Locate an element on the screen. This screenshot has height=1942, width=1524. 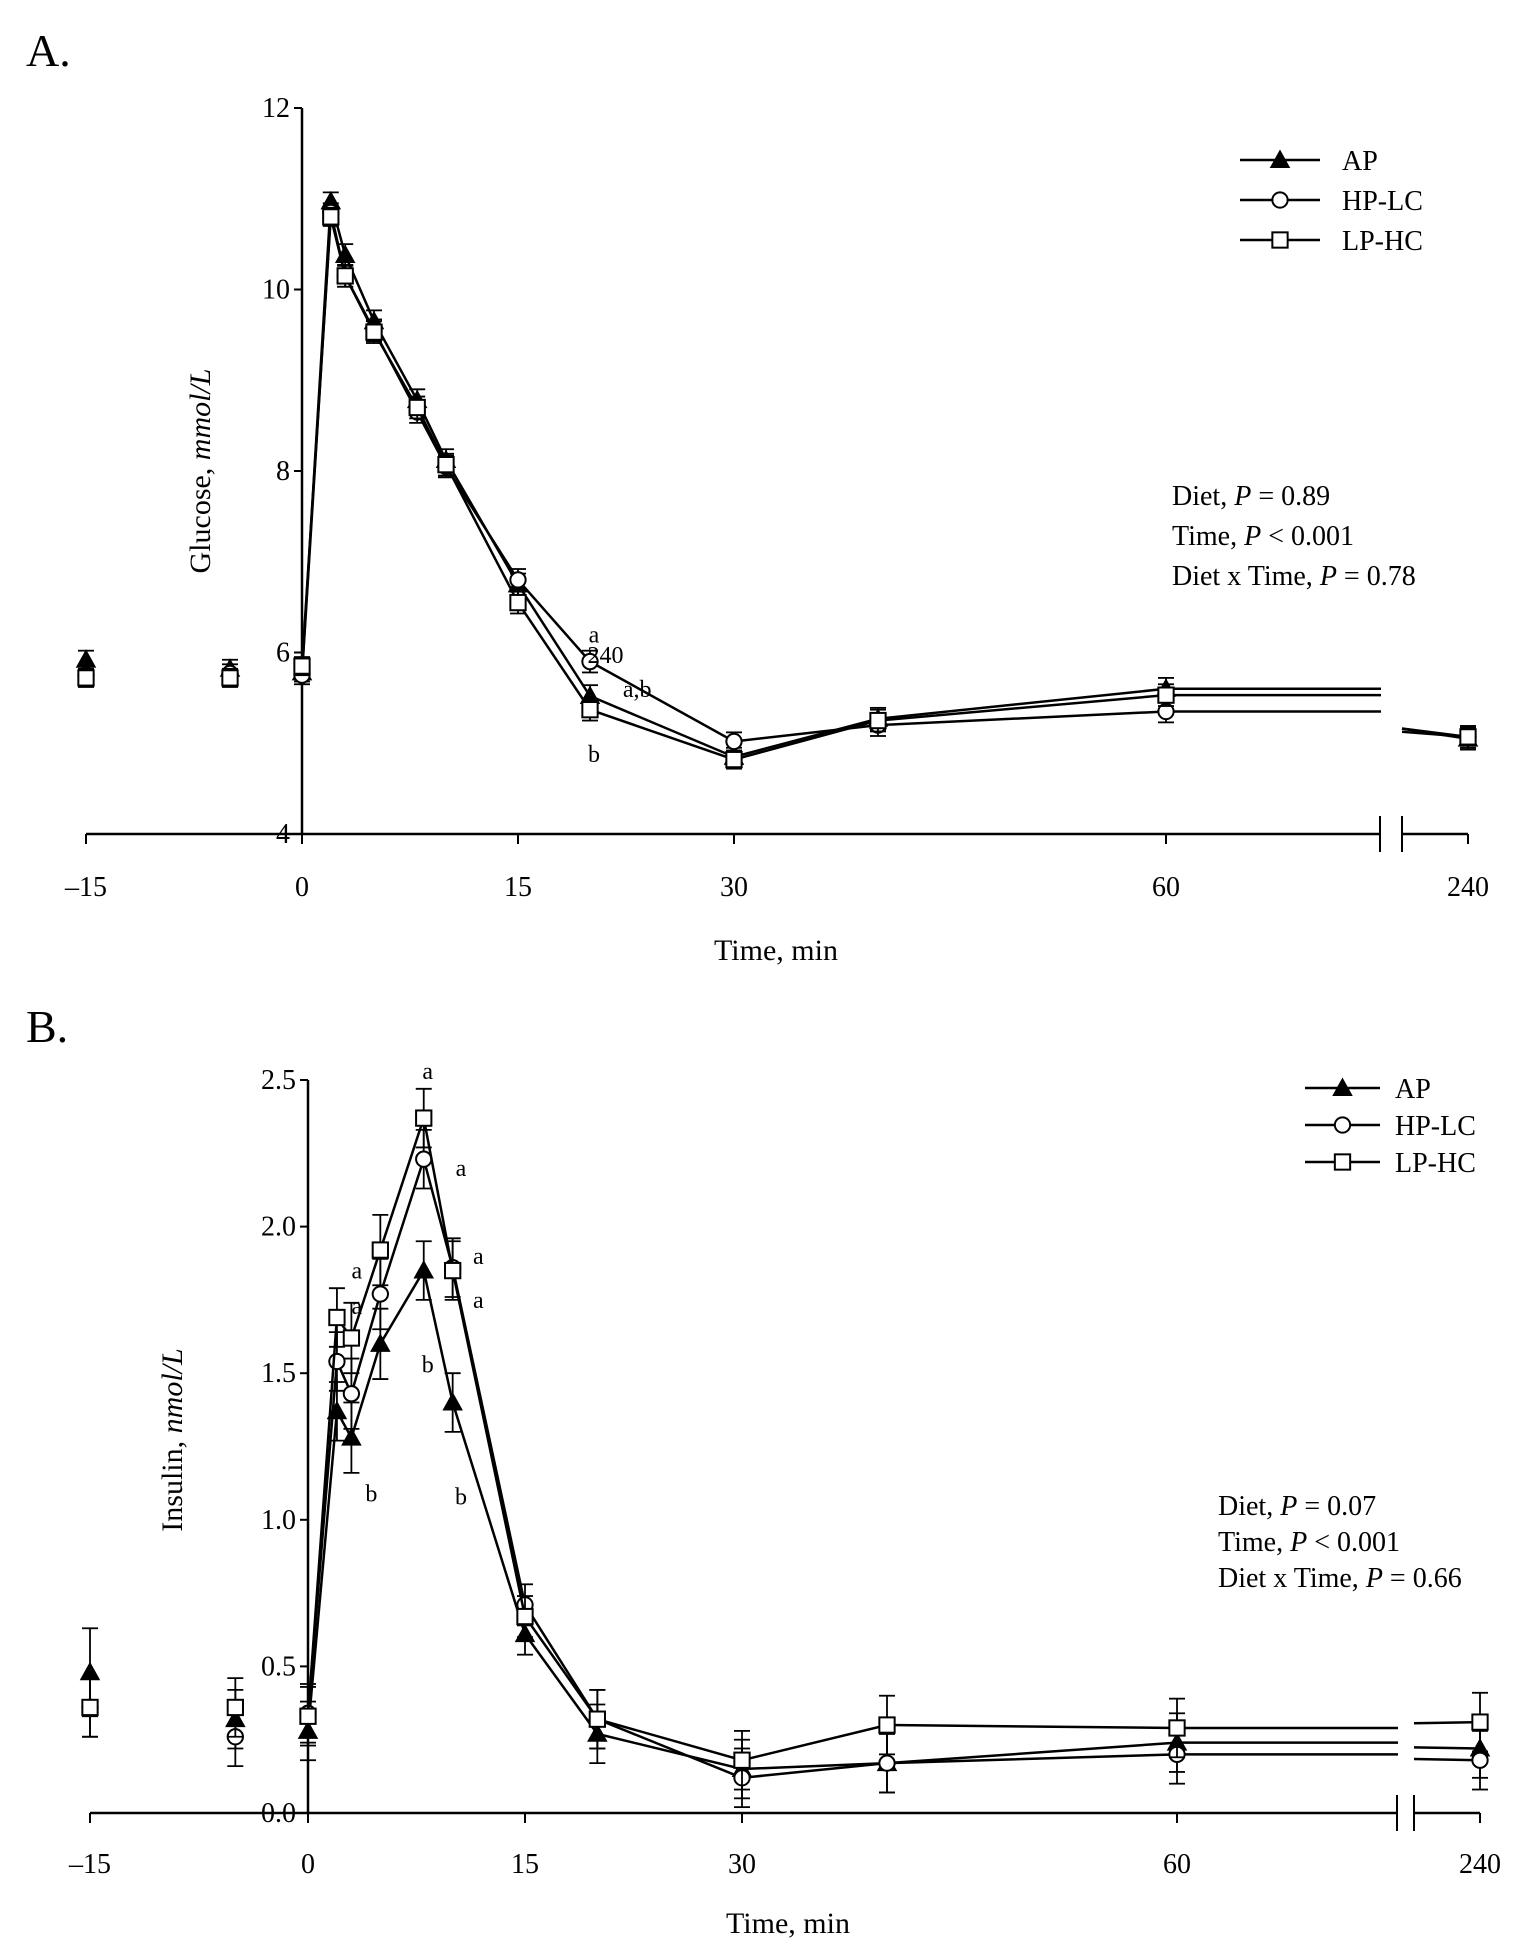
y-axis-title-unit: mmol/L is located at coordinates (200, 415).